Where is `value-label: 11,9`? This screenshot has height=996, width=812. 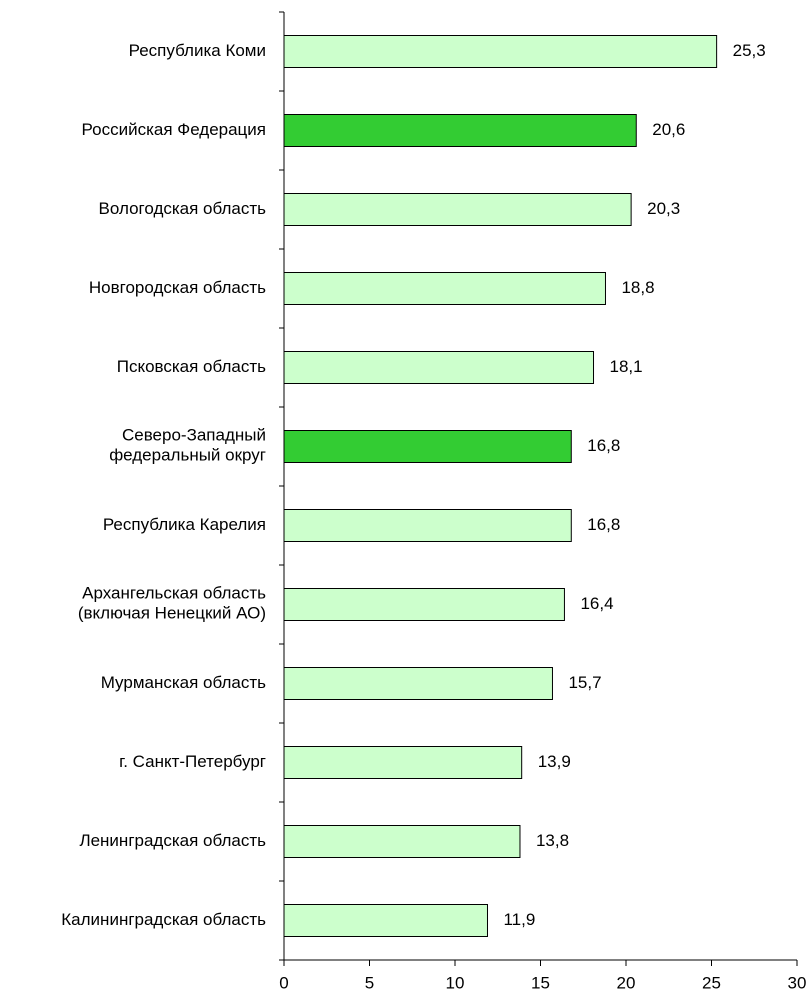 value-label: 11,9 is located at coordinates (519, 919).